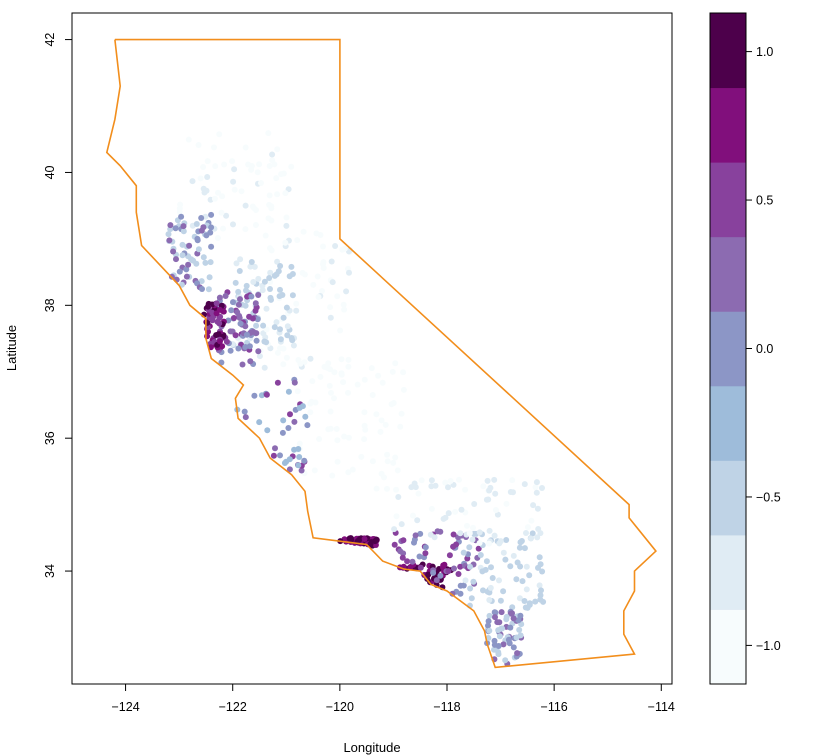 The width and height of the screenshot is (815, 756). Describe the element at coordinates (50, 438) in the screenshot. I see `y-tick-label: 36` at that location.